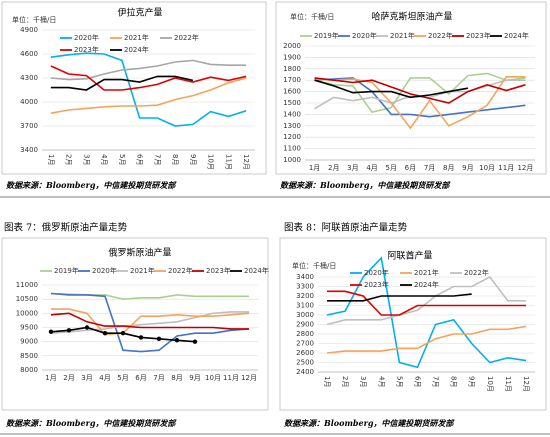 The image size is (550, 437). Describe the element at coordinates (29, 126) in the screenshot. I see `y-tick-label: 3700` at that location.